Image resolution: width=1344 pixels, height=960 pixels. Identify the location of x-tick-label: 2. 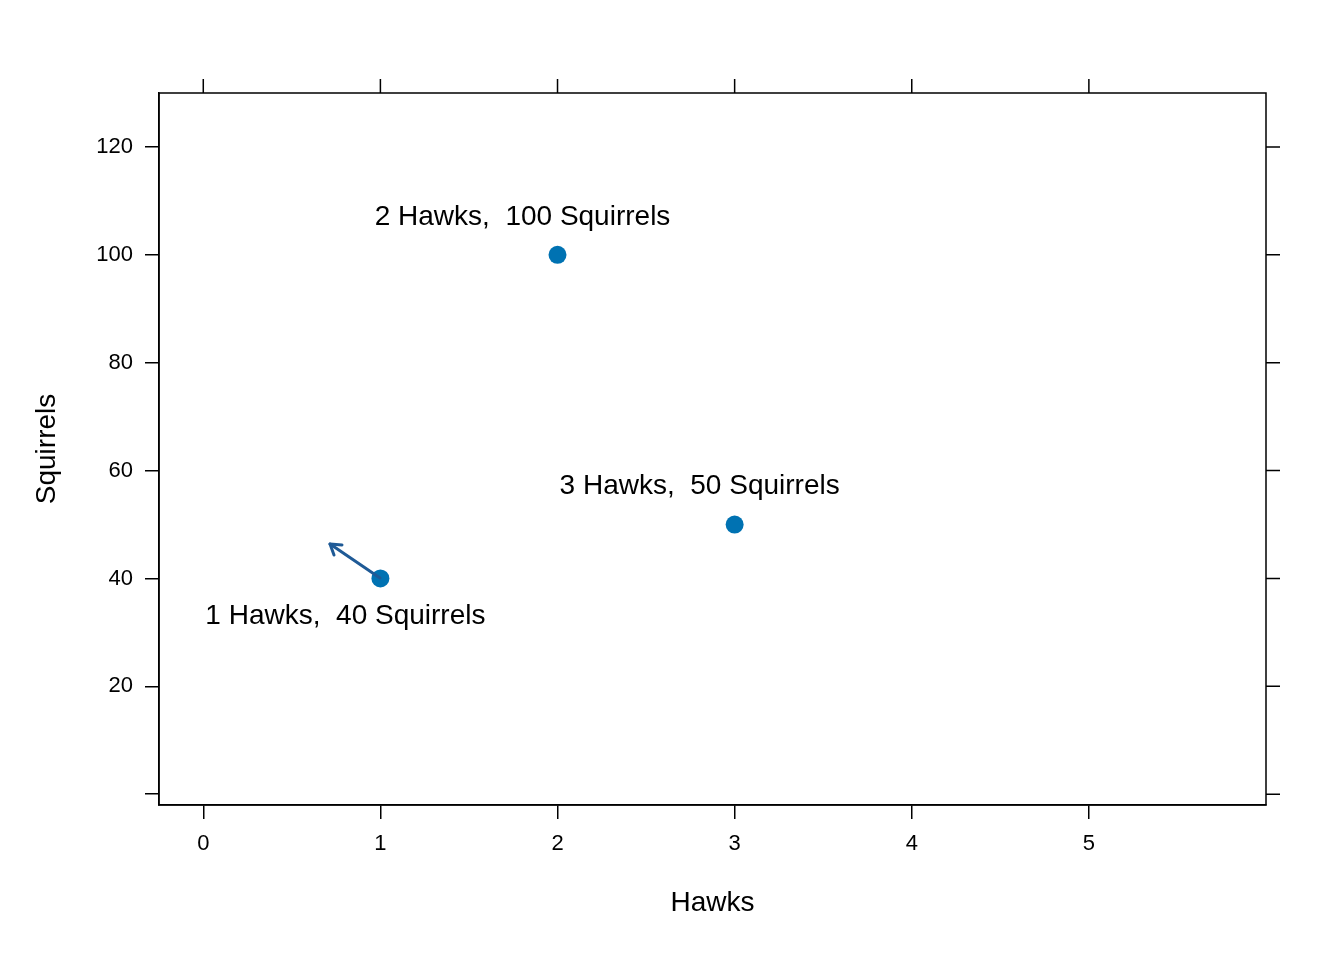
(557, 843).